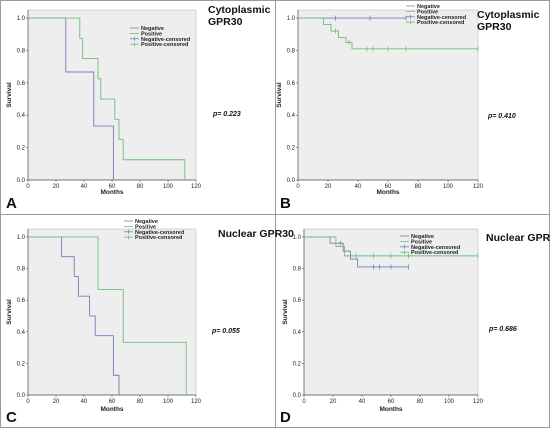 The image size is (550, 428). I want to click on p-value-label: p= 0.055, so click(225, 331).